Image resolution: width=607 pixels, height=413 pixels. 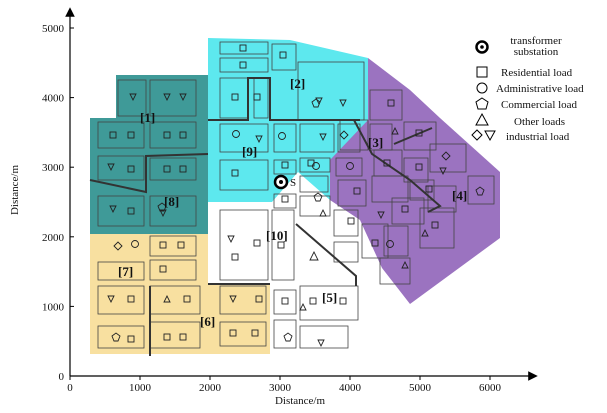 What do you see at coordinates (482, 119) in the screenshot?
I see `triangle-icon` at bounding box center [482, 119].